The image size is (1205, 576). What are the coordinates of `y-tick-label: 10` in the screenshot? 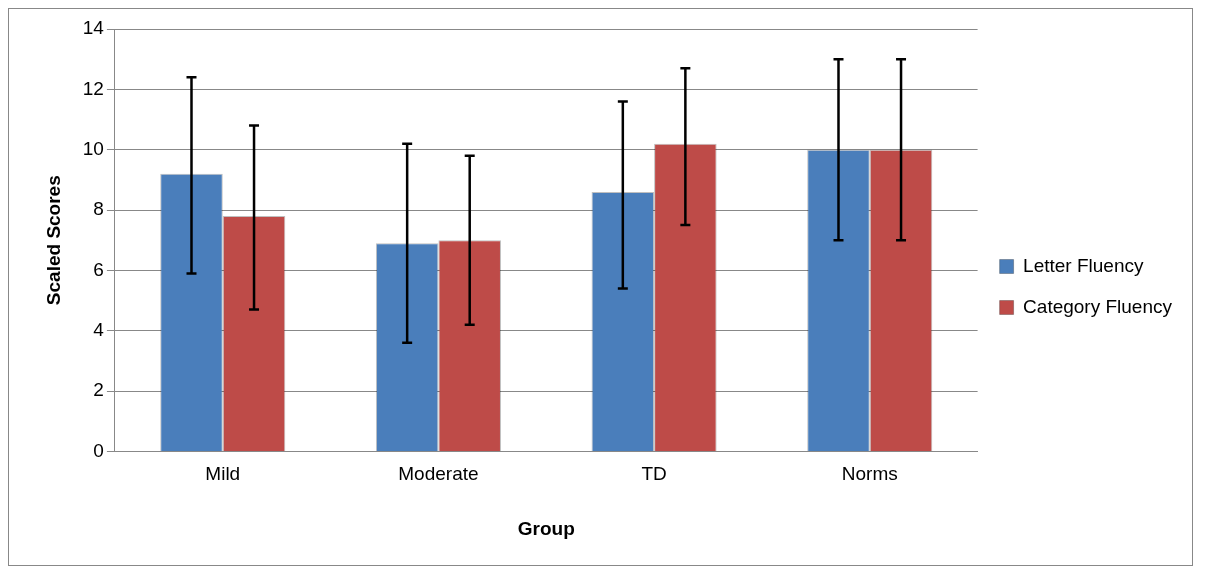 It's located at (93, 148).